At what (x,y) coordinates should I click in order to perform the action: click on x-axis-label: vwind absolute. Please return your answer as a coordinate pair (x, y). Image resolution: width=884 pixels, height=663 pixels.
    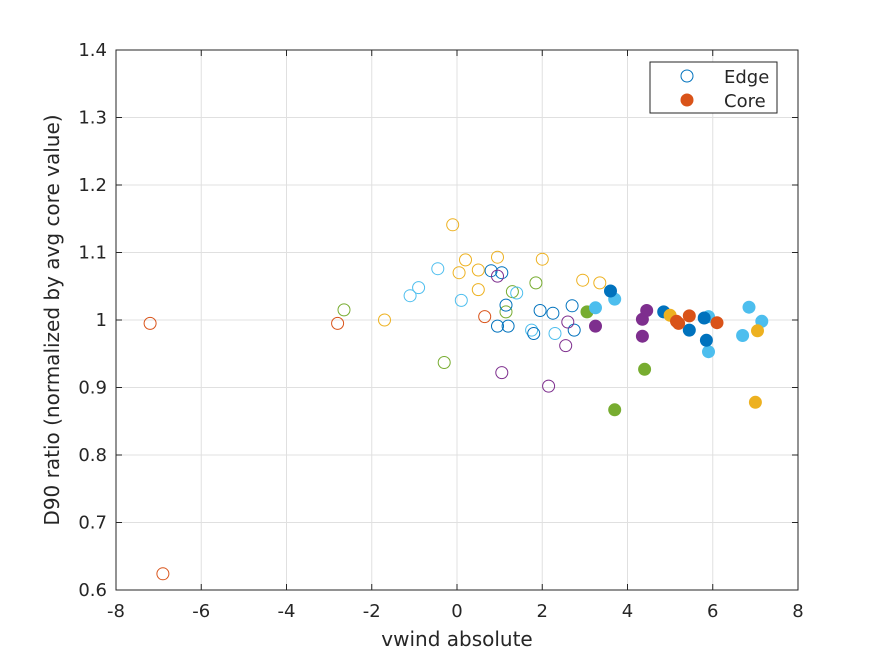
    Looking at the image, I should click on (456, 639).